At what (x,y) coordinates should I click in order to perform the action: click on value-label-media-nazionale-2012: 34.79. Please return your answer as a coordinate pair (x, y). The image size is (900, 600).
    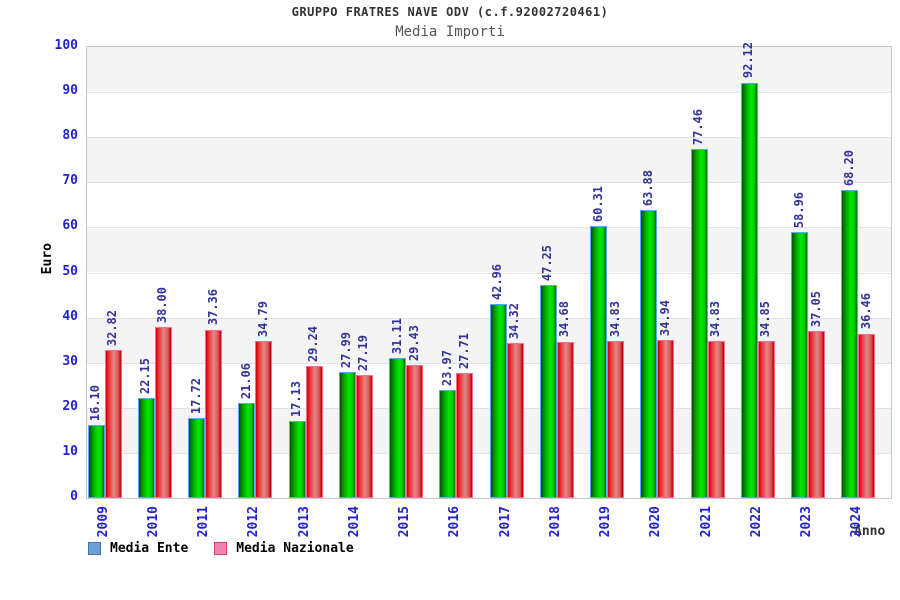
    Looking at the image, I should click on (262, 319).